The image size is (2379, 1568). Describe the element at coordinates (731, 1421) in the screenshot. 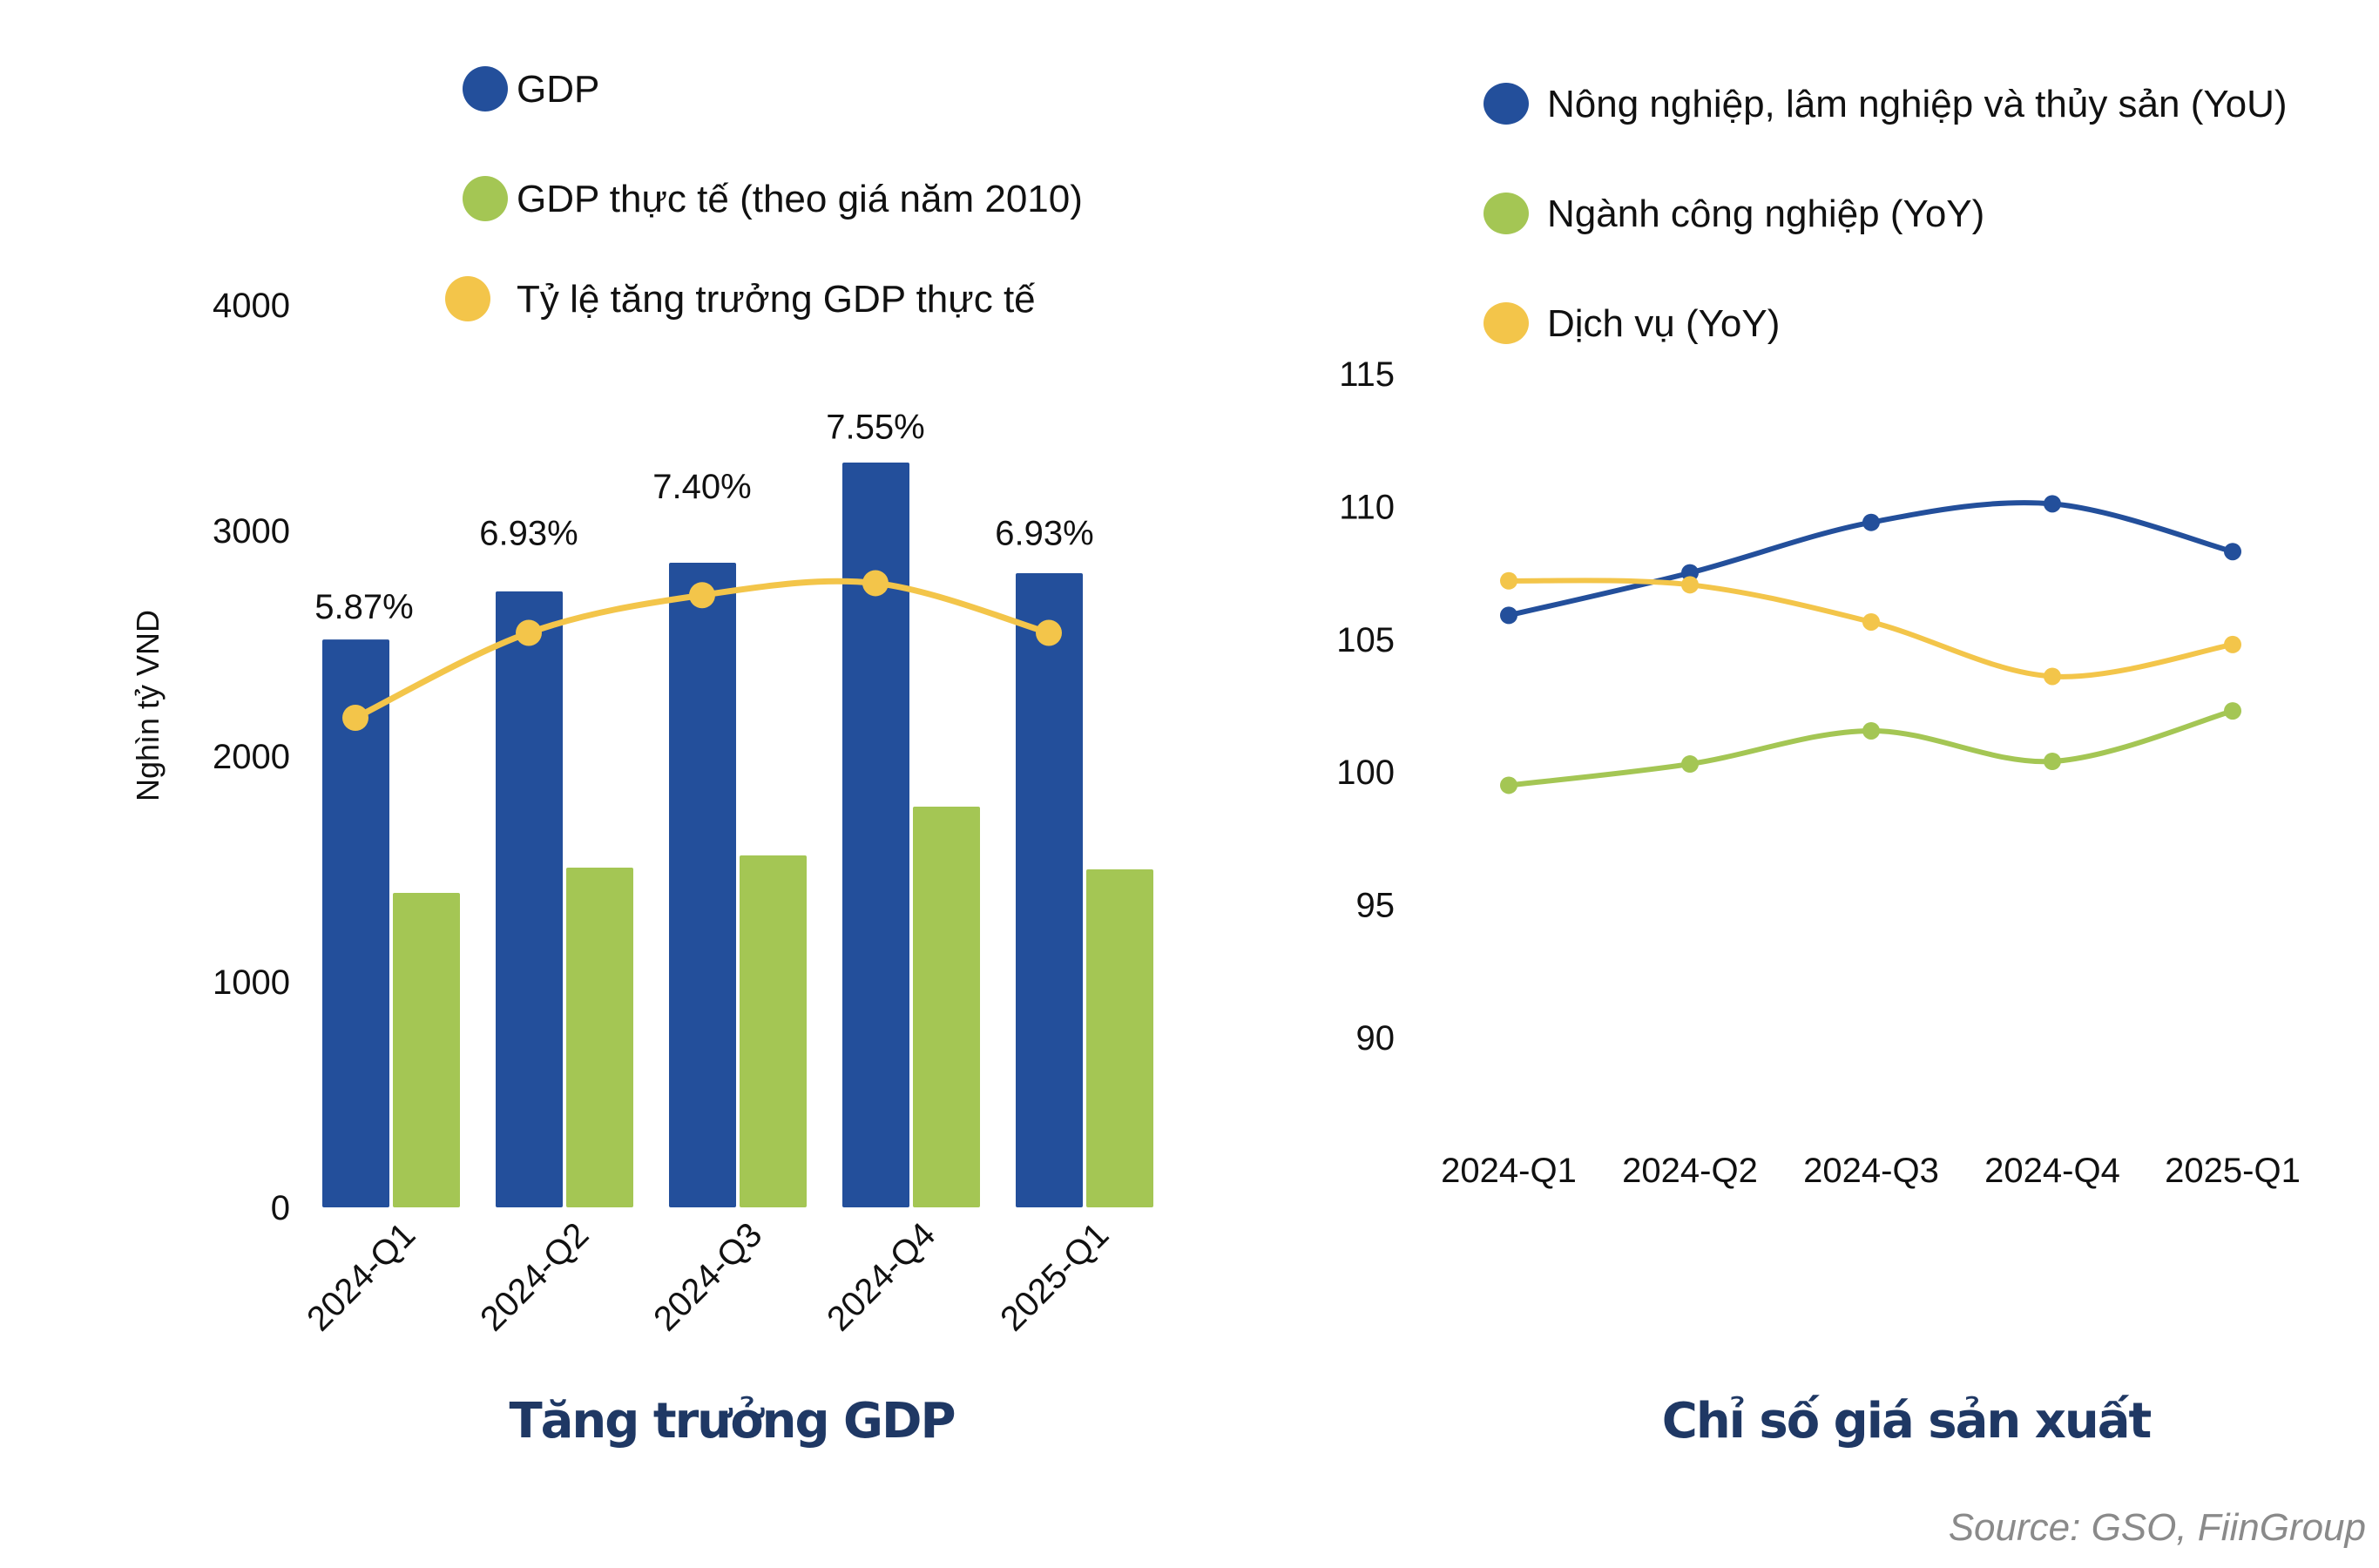

I see `chart-title: Tăng trưởng GDP` at that location.